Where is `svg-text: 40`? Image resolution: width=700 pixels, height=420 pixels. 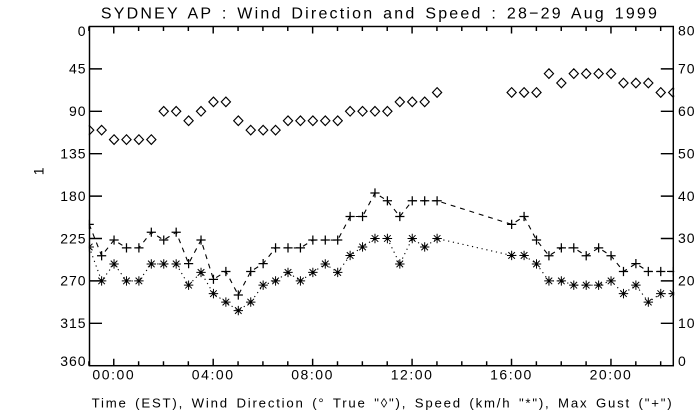 svg-text: 40 is located at coordinates (687, 196).